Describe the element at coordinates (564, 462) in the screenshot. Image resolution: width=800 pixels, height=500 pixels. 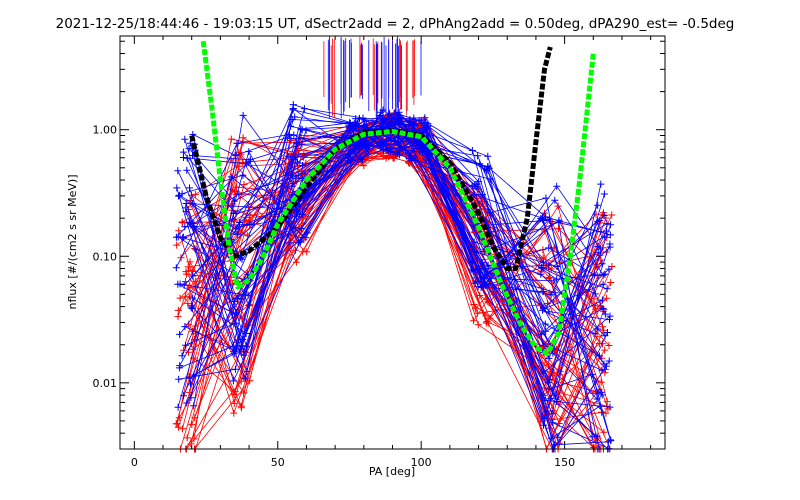
I see `x-tick-label: 150` at that location.